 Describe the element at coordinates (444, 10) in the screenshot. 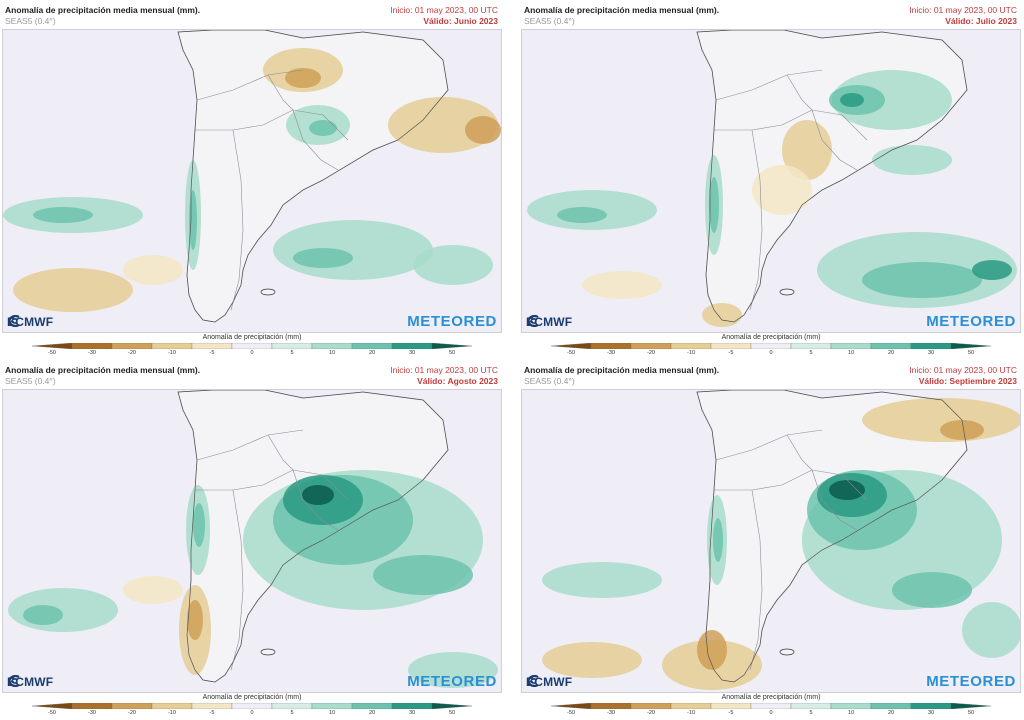

I see `init-time: Inicio: 01 may 2023, 00 UTC` at that location.